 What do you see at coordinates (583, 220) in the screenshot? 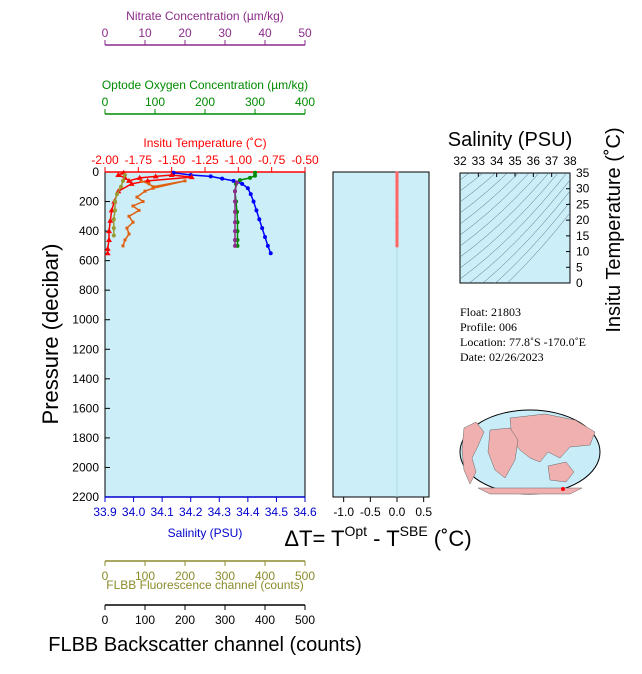
I see `ts-y-tick-label-4: 20` at bounding box center [583, 220].